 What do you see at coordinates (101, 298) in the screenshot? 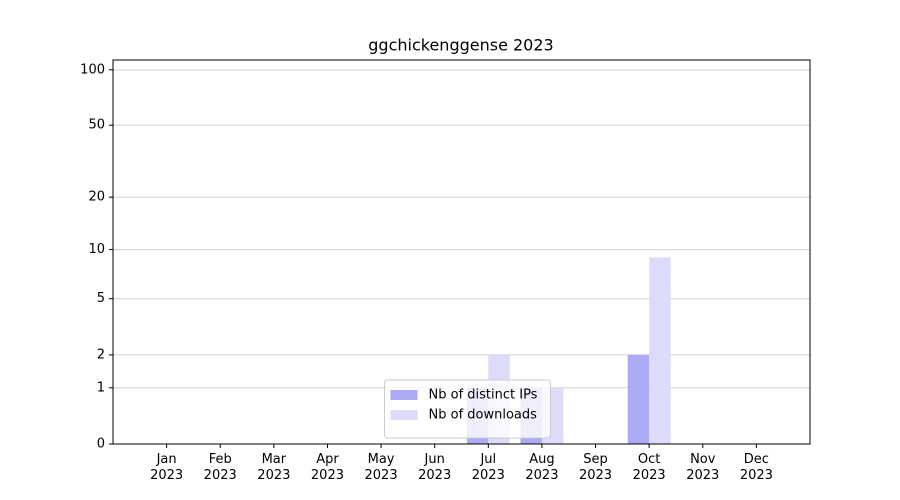
I see `y-tick-label: 5` at bounding box center [101, 298].